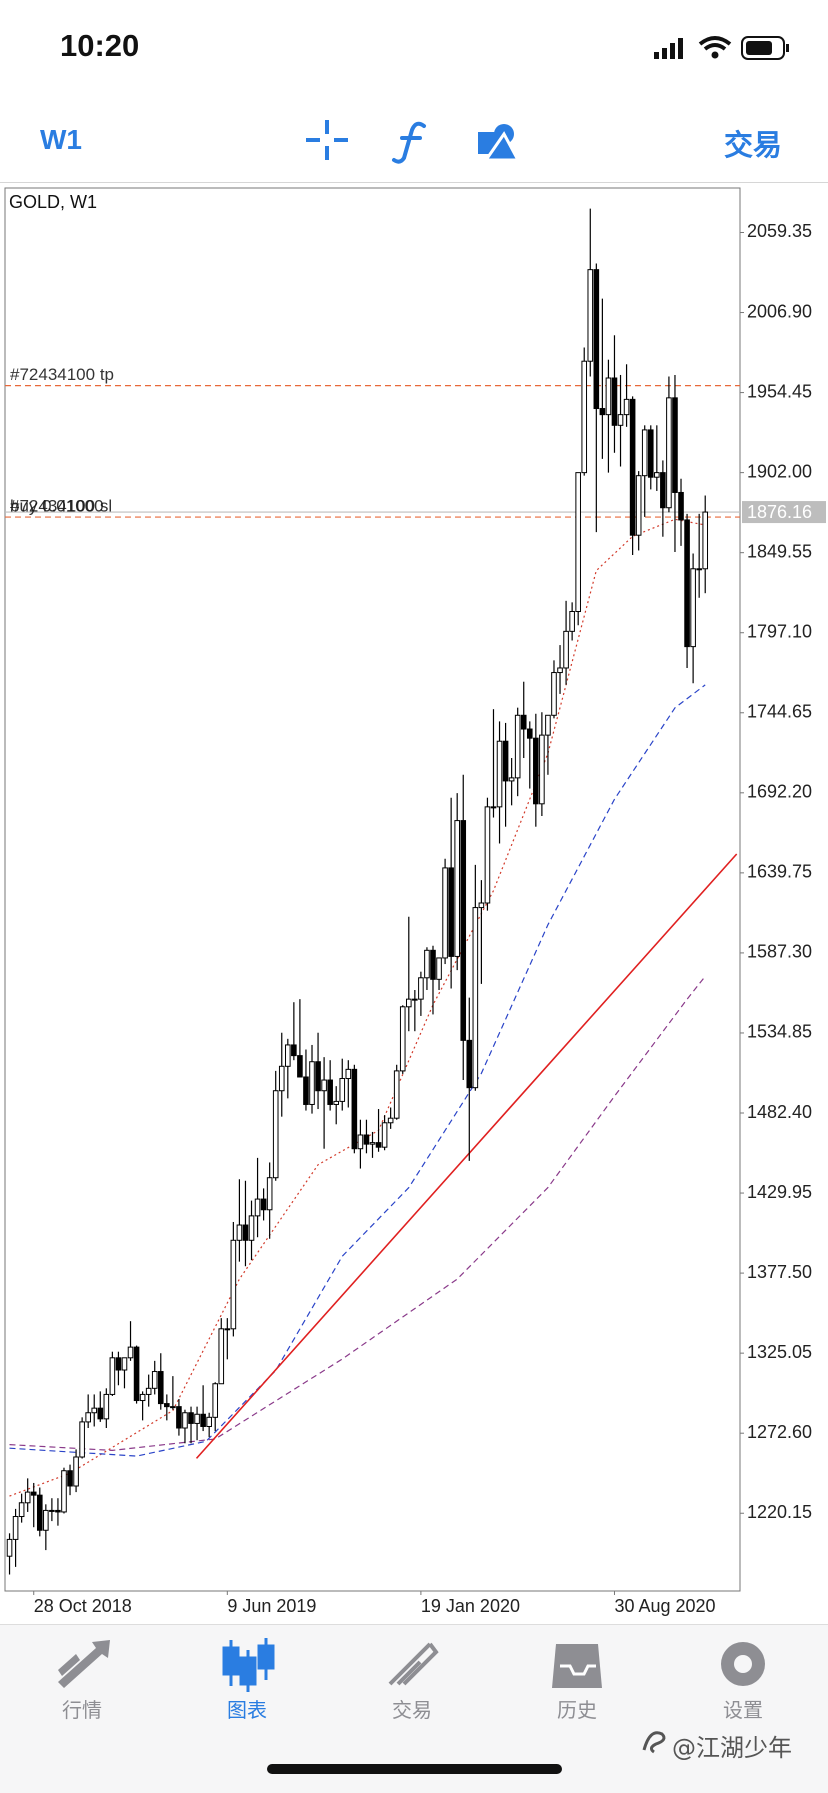  What do you see at coordinates (271, 1606) in the screenshot?
I see `x-tick-label: 9 Jun 2019` at bounding box center [271, 1606].